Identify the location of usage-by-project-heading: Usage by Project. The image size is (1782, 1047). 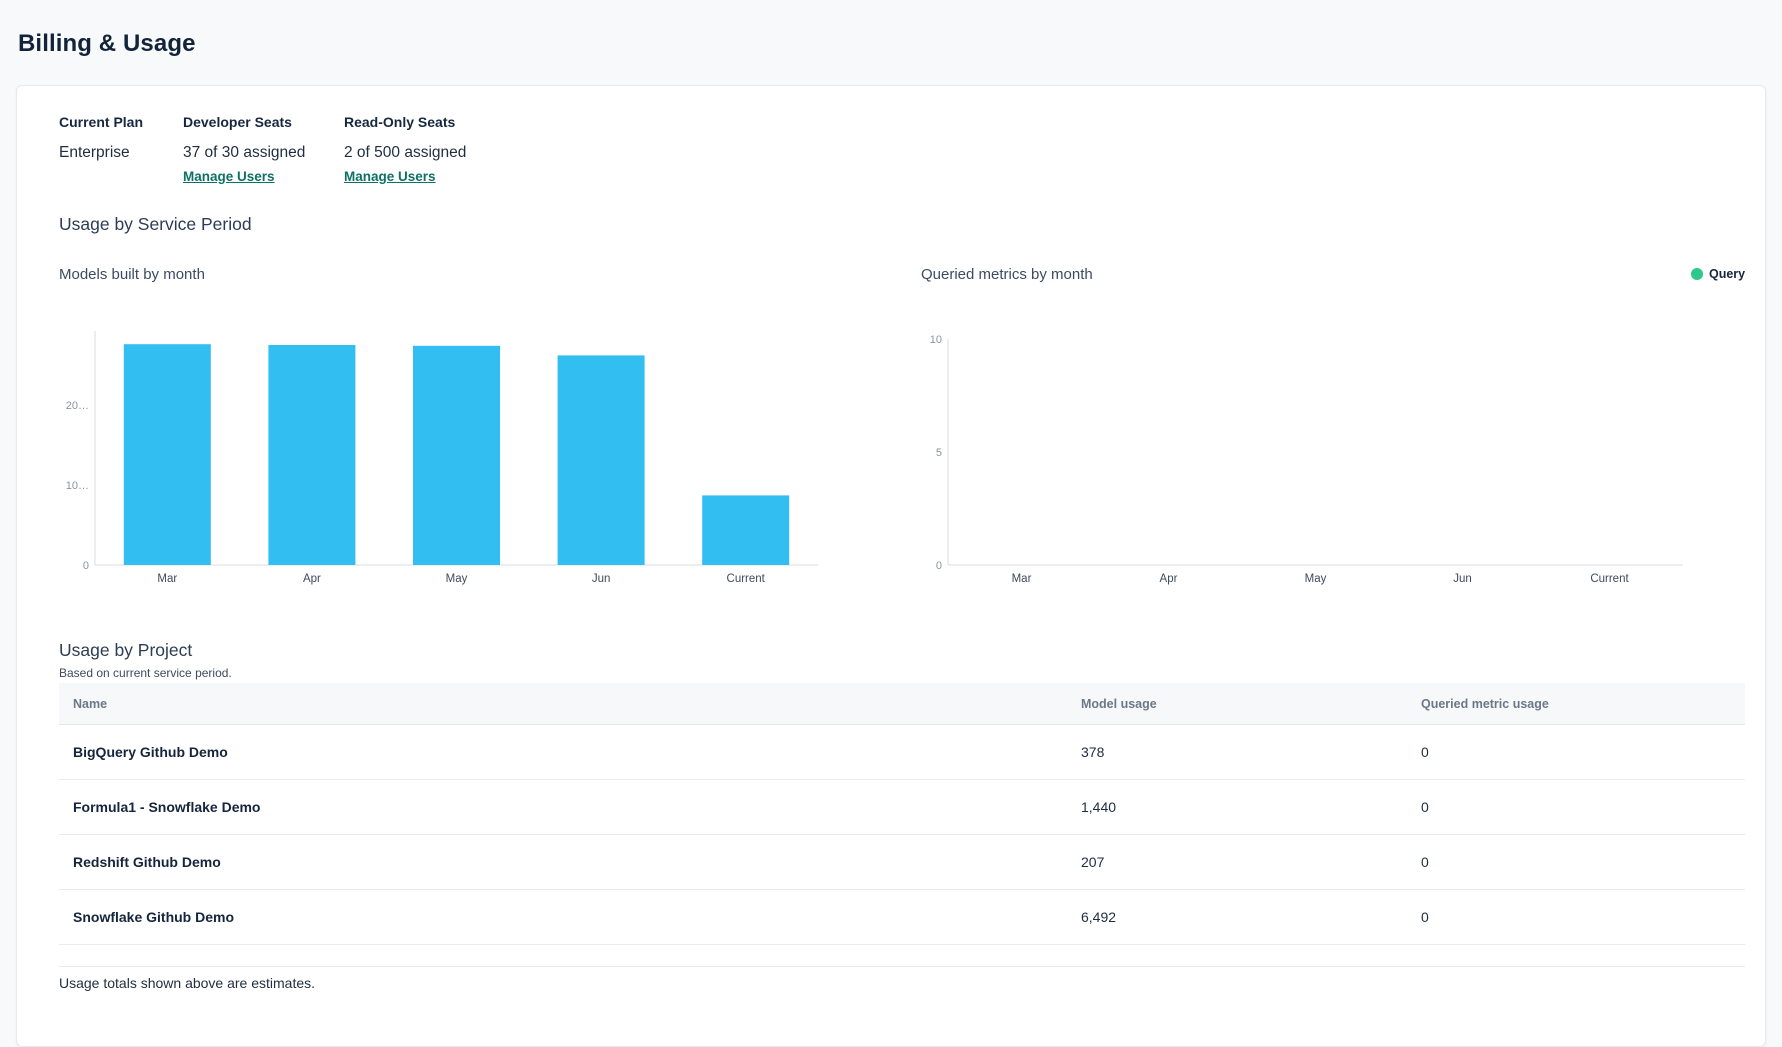
(126, 650).